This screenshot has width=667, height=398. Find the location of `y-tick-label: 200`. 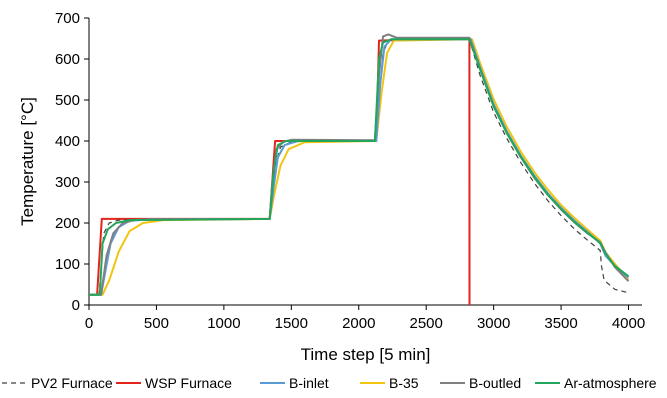

y-tick-label: 200 is located at coordinates (67, 223).